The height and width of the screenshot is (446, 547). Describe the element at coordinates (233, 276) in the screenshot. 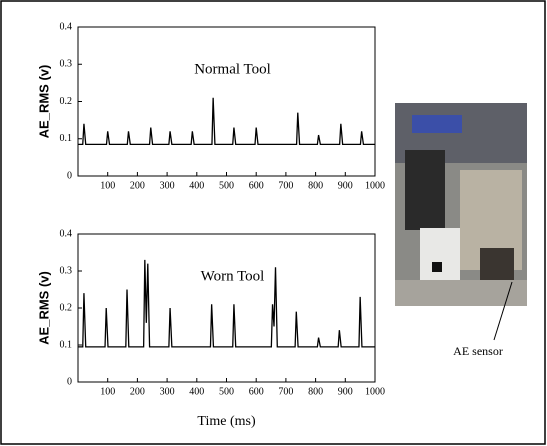

I see `chart-title: Worn Tool` at that location.